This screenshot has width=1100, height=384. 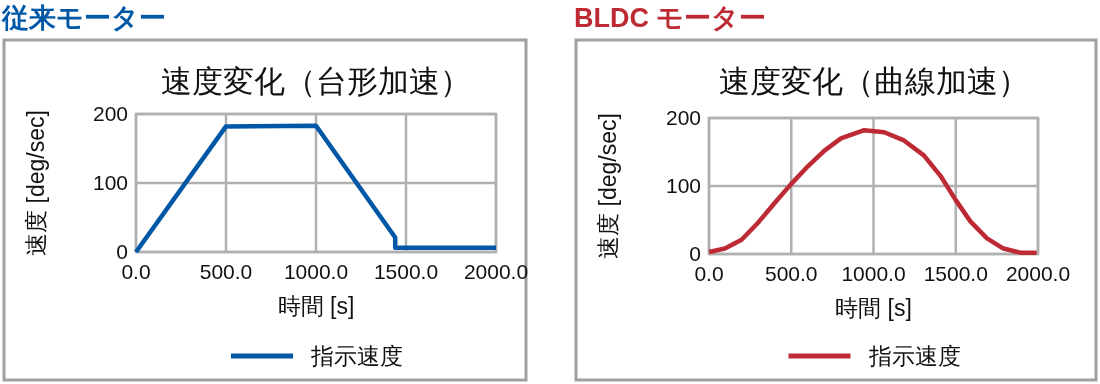 I want to click on chart-subtitle: 速度変化（曲線加速）, so click(x=873, y=81).